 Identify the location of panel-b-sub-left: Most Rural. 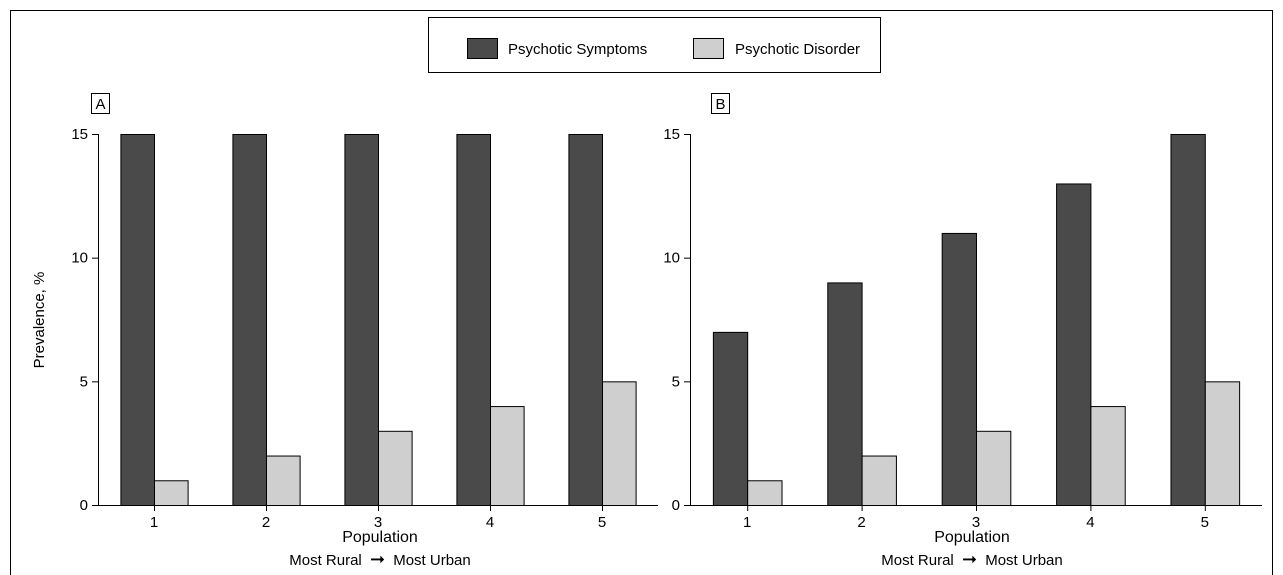
(917, 560).